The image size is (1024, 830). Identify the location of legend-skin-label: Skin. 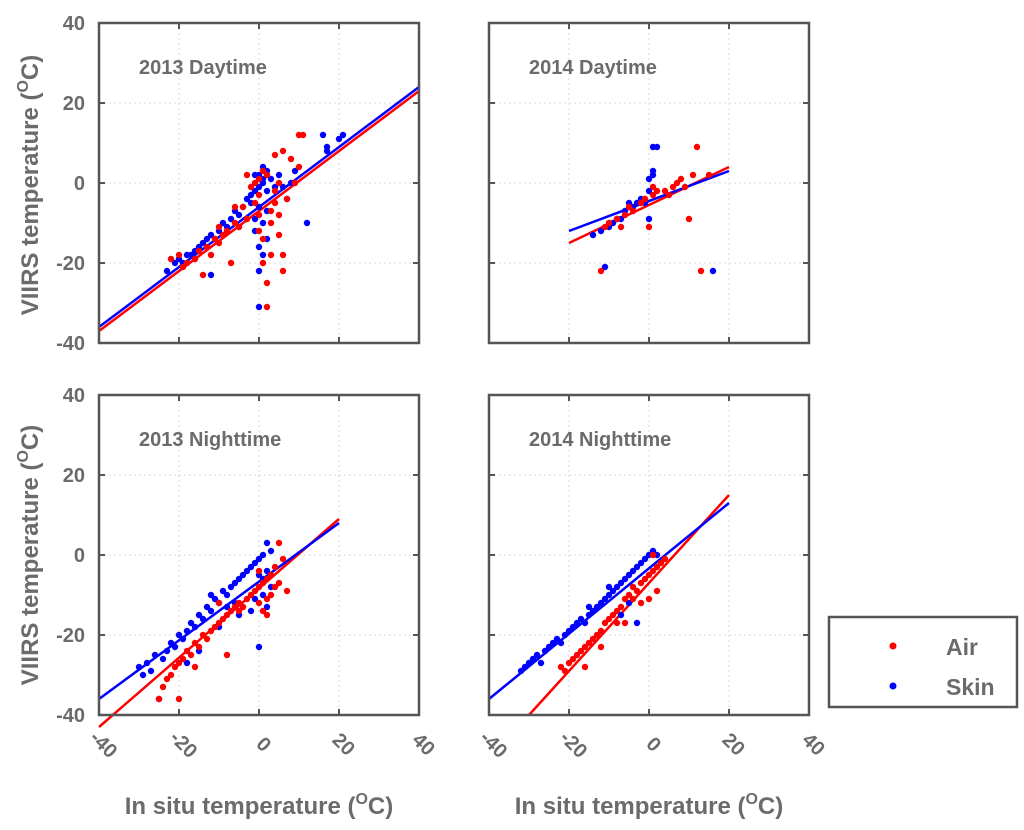
(970, 687).